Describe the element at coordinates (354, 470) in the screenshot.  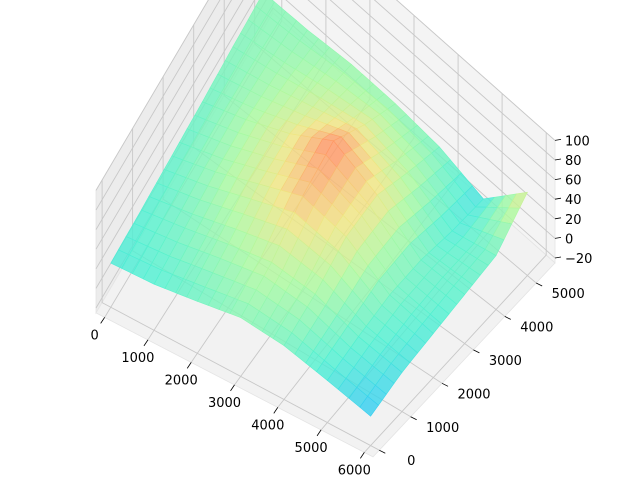
I see `x-tick-label: 6000` at that location.